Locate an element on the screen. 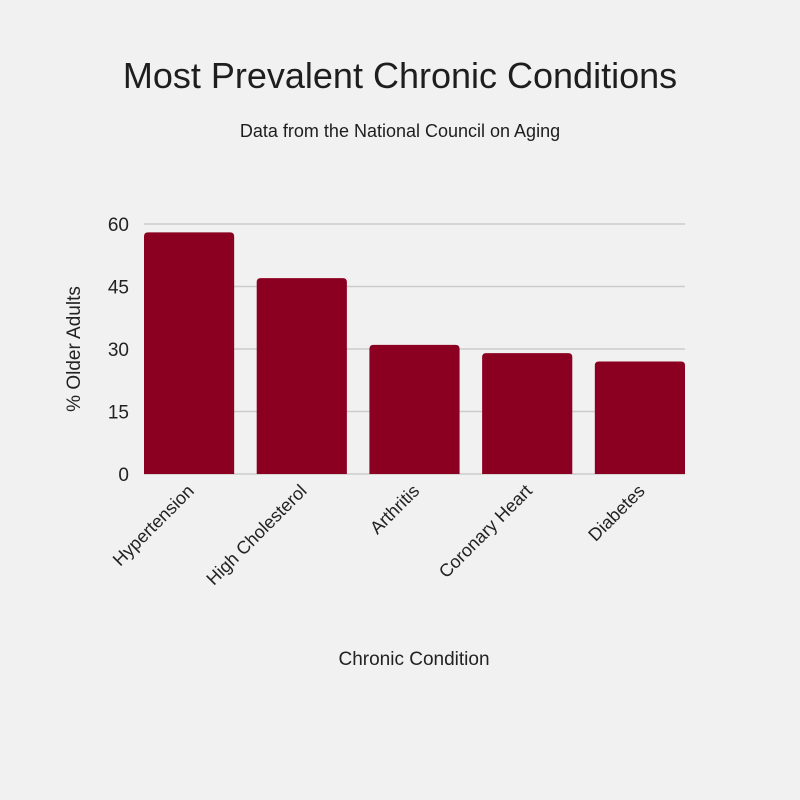 The image size is (800, 800). bar-hypertension is located at coordinates (189, 353).